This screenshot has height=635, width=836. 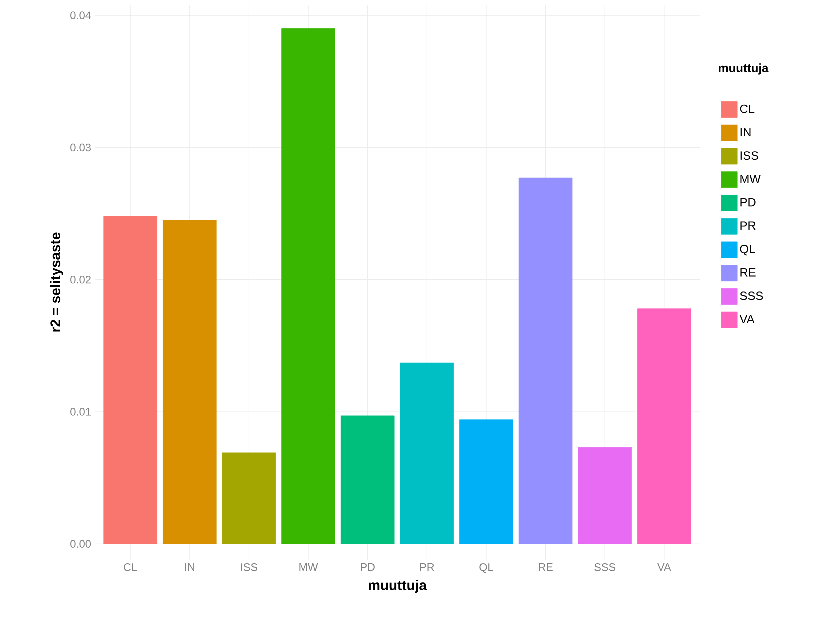 I want to click on legend-title: muuttuja, so click(x=743, y=69).